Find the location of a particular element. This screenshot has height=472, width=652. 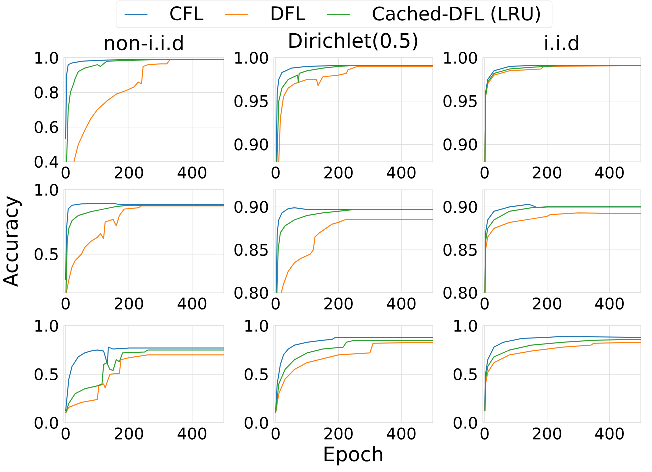

y-tick-label: 0.4 is located at coordinates (46, 162).